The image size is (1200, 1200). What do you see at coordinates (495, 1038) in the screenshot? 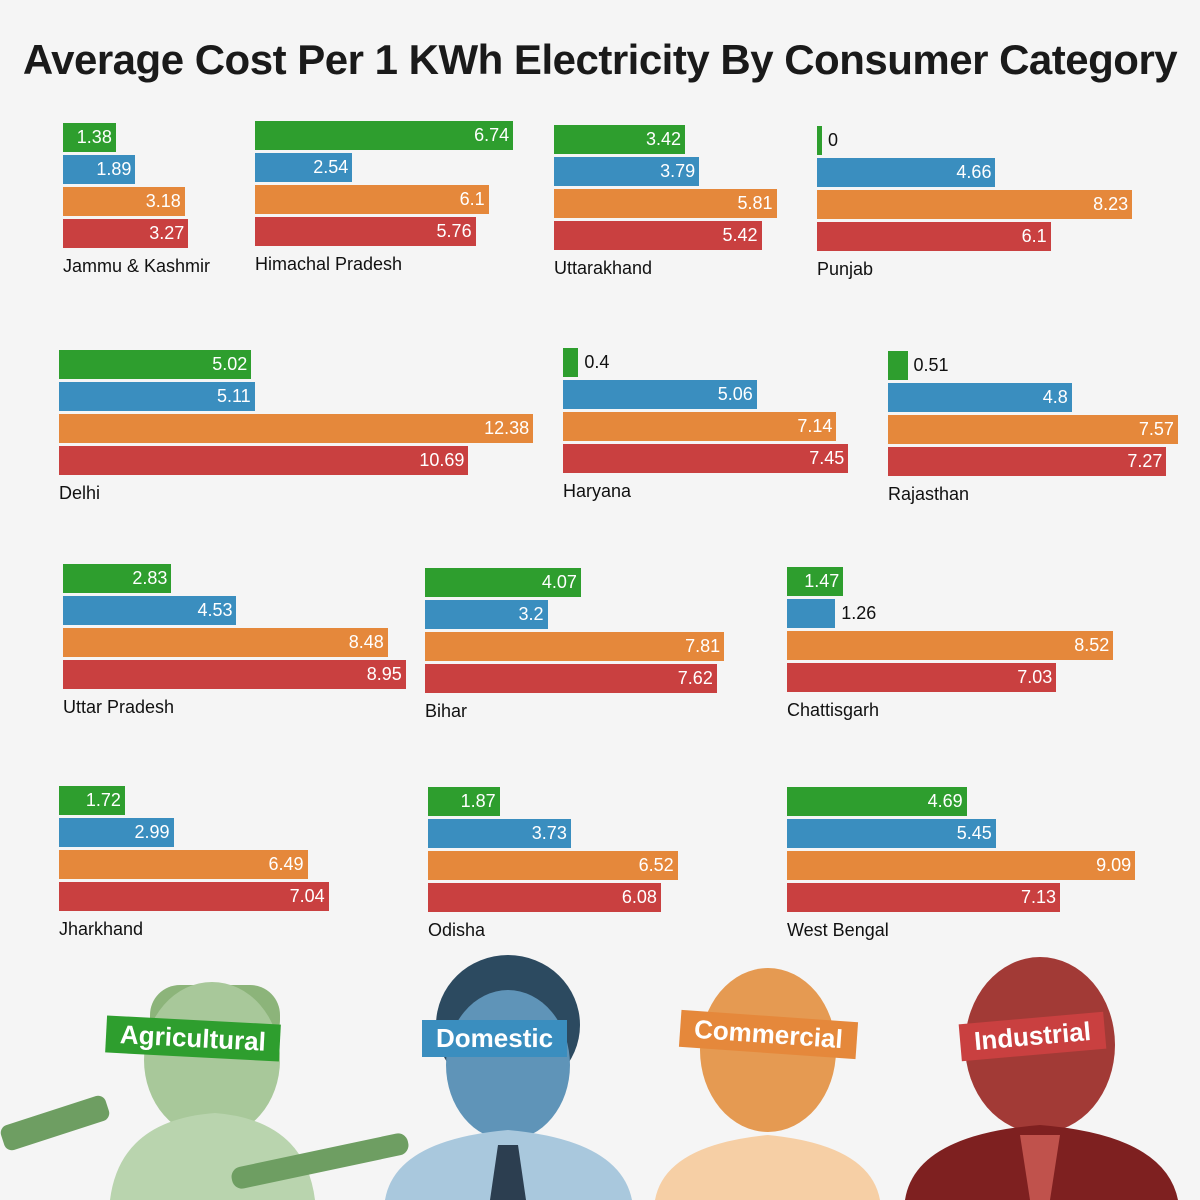
I see `domestic-label: Domestic` at bounding box center [495, 1038].